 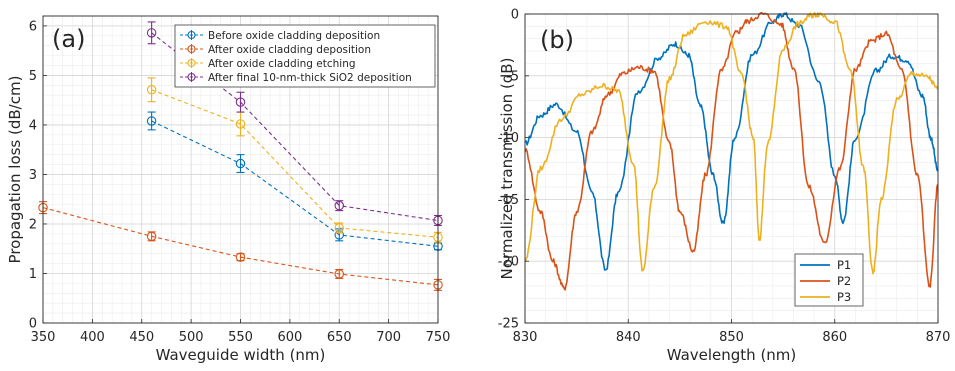 What do you see at coordinates (507, 169) in the screenshot?
I see `y-axis-label: Normalized transmission (dB)` at bounding box center [507, 169].